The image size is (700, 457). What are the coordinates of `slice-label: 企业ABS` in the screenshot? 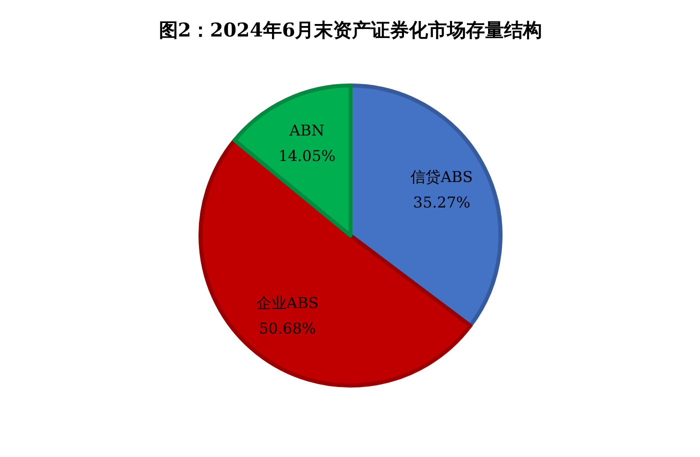 It's located at (287, 303).